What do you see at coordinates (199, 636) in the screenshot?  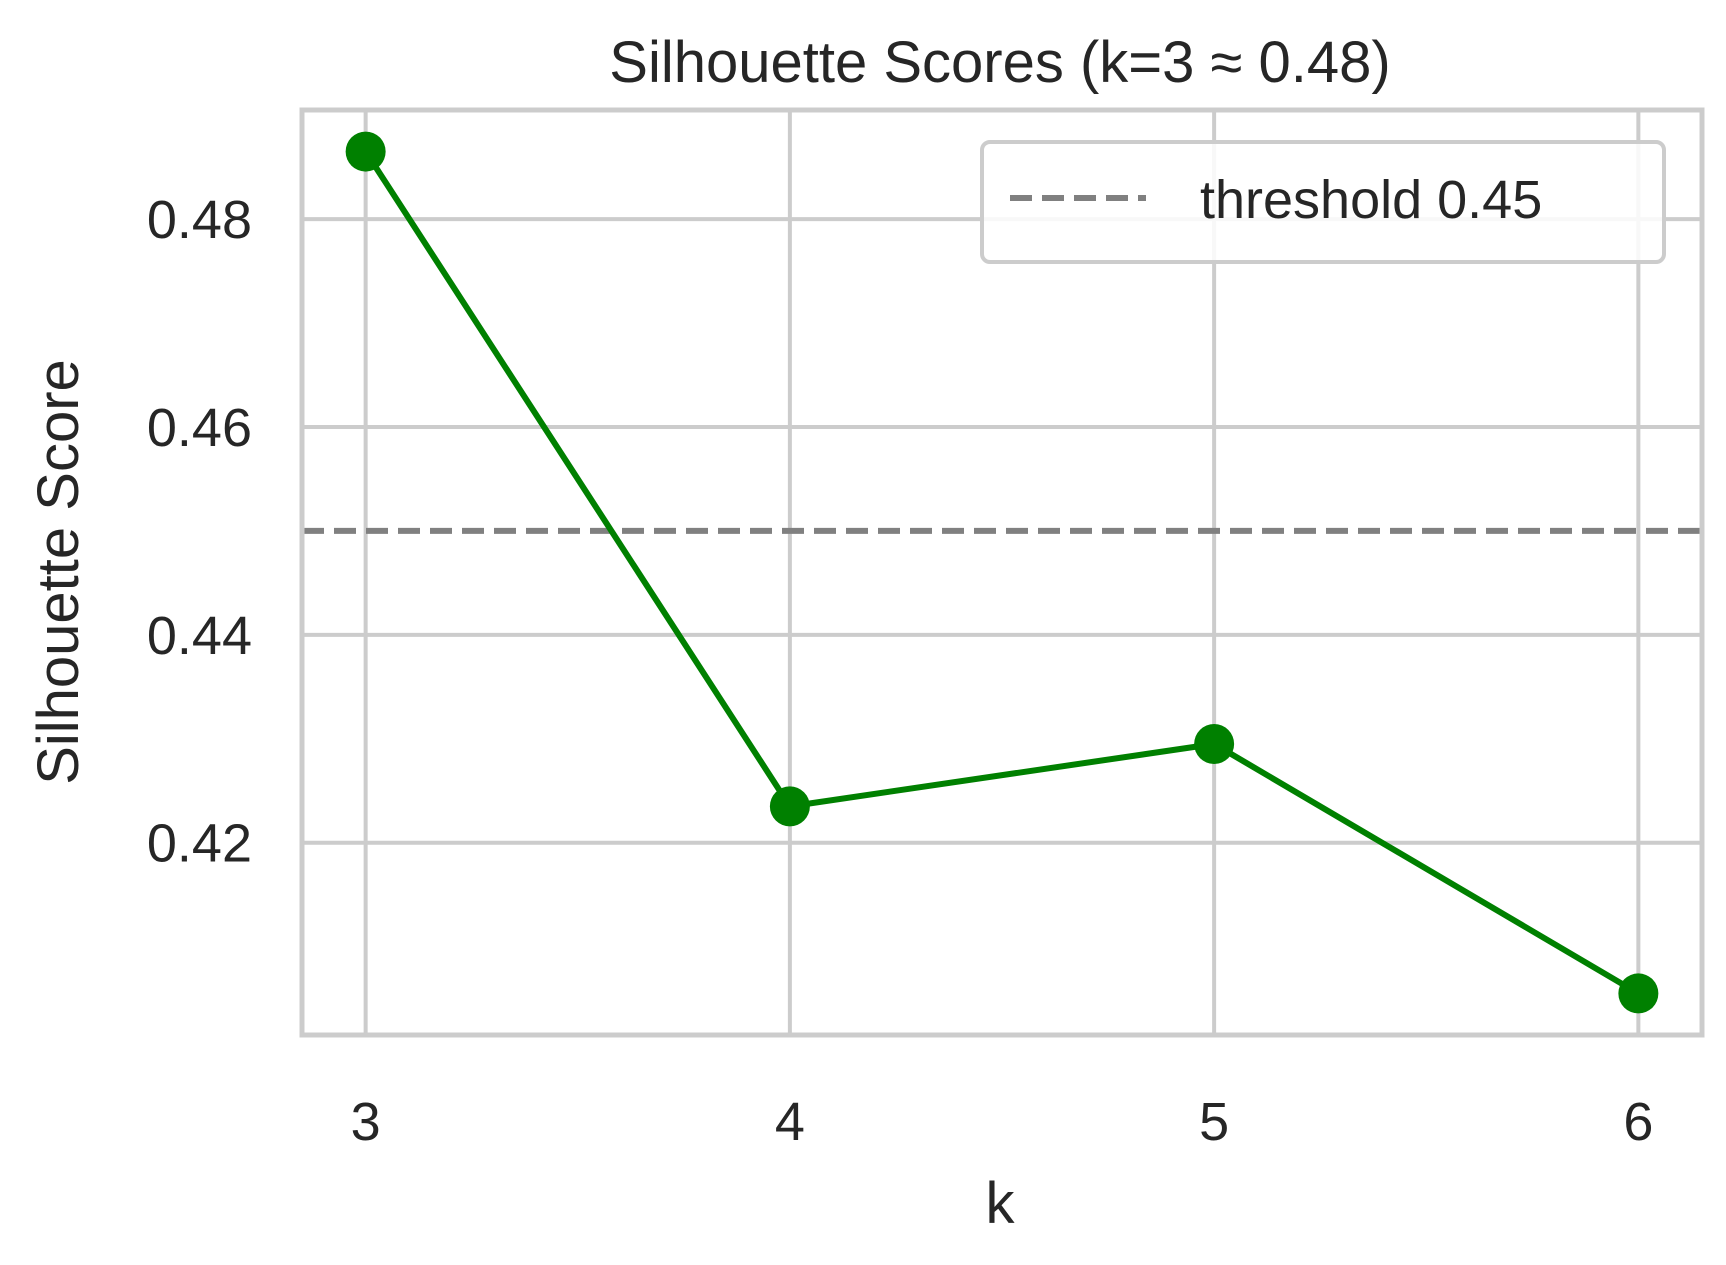 I see `y-tick-label: 0.44` at bounding box center [199, 636].